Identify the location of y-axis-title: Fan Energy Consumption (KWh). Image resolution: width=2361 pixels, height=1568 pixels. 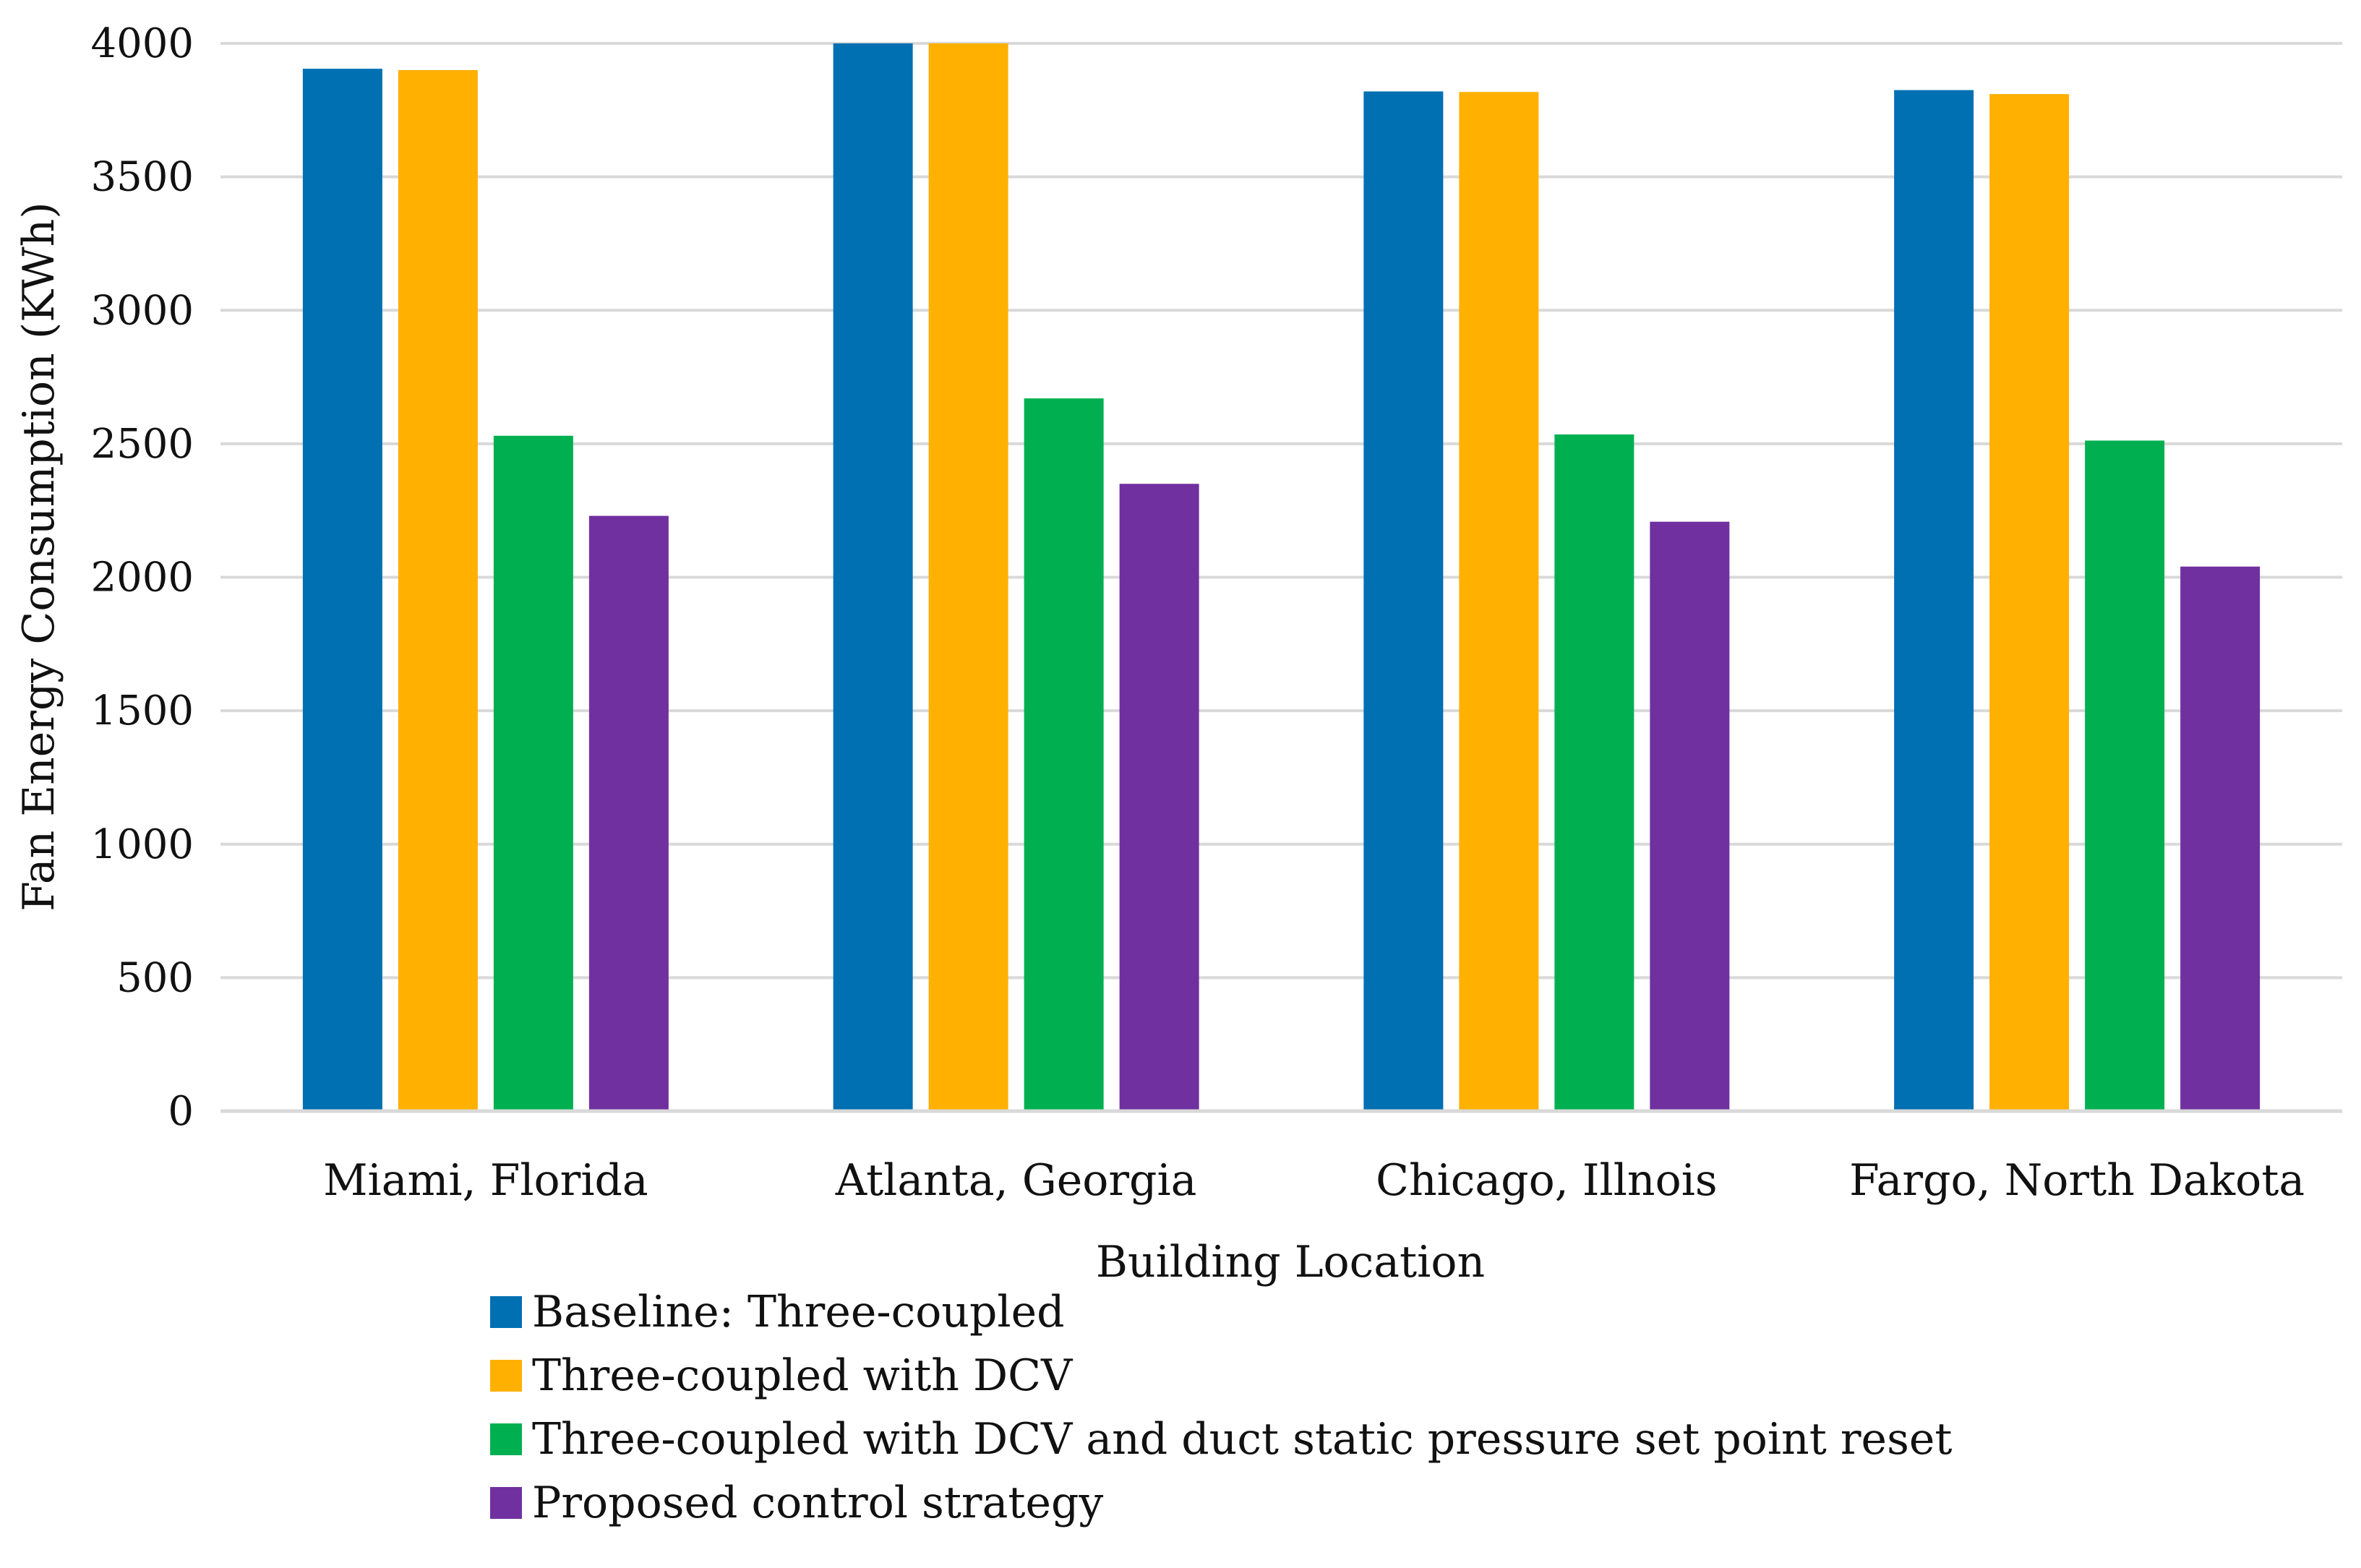
(39, 556).